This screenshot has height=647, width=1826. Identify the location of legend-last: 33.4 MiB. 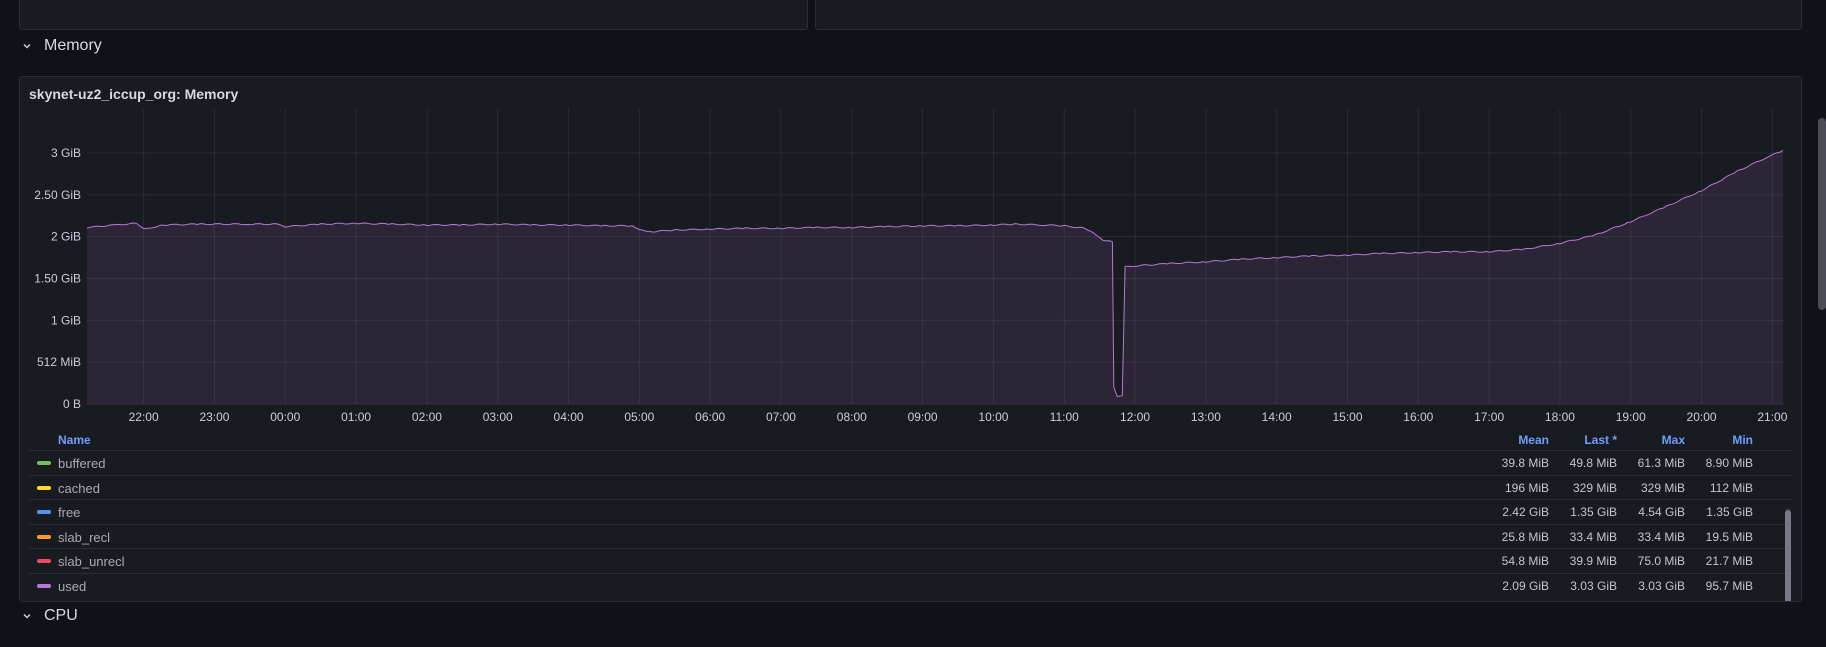
(1593, 536).